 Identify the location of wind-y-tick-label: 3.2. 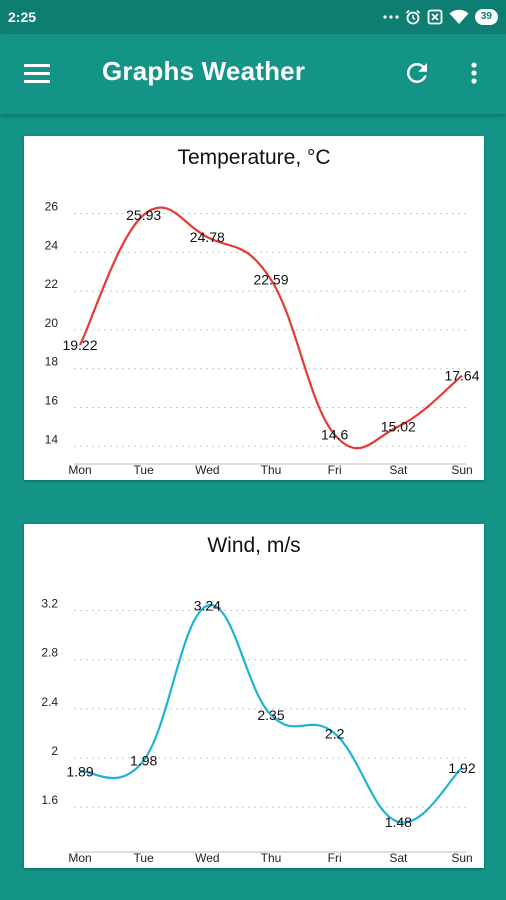
(49, 604).